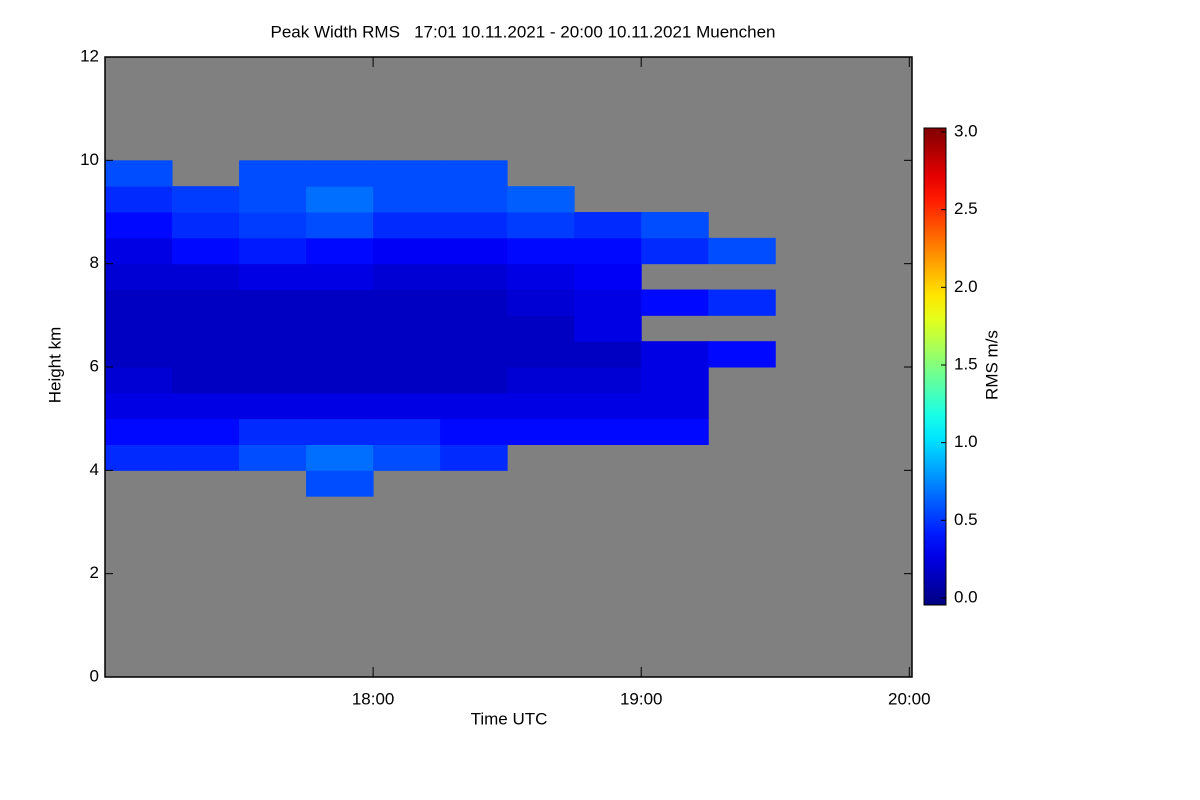  Describe the element at coordinates (909, 698) in the screenshot. I see `x-tick-label: 20:00` at that location.